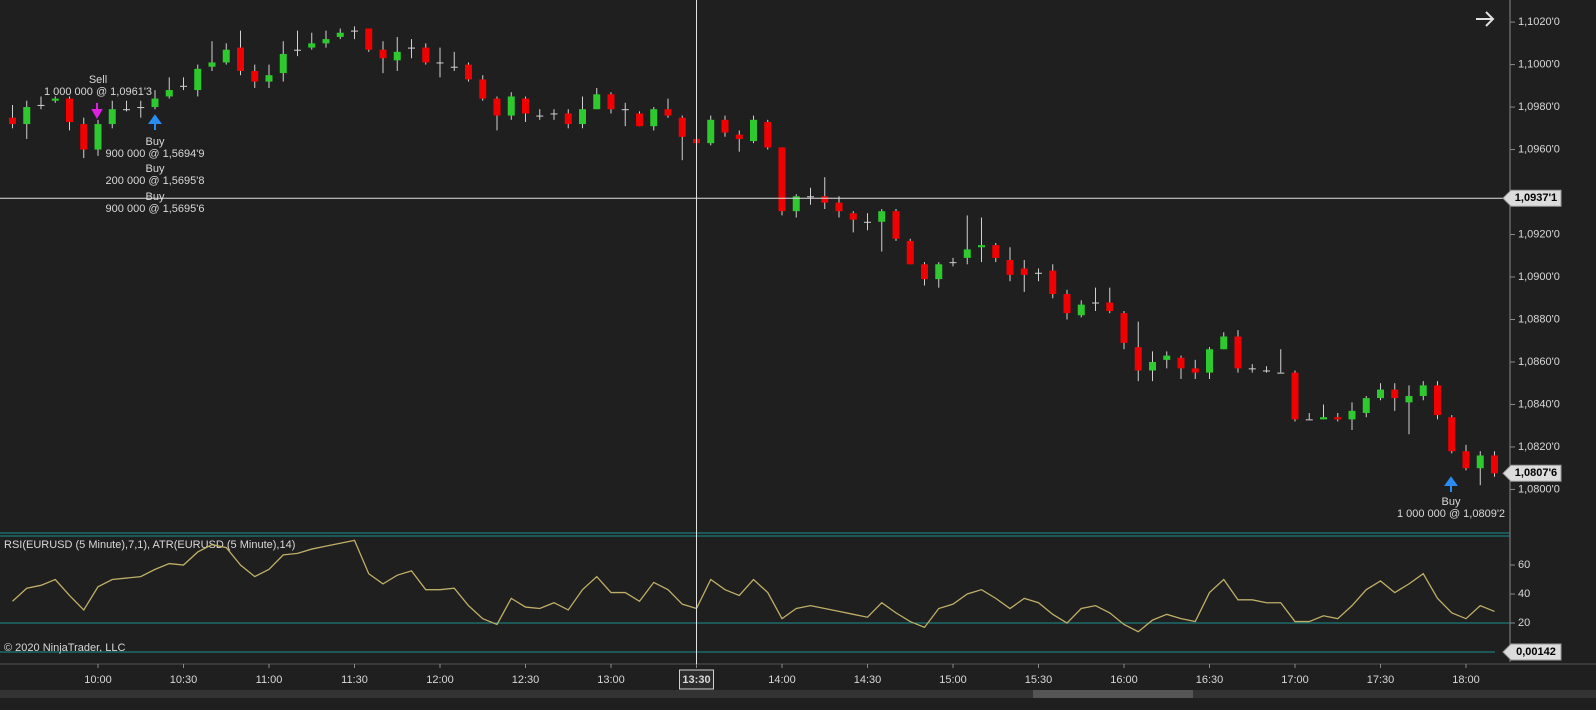  I want to click on x-tick-label: 12:30, so click(526, 680).